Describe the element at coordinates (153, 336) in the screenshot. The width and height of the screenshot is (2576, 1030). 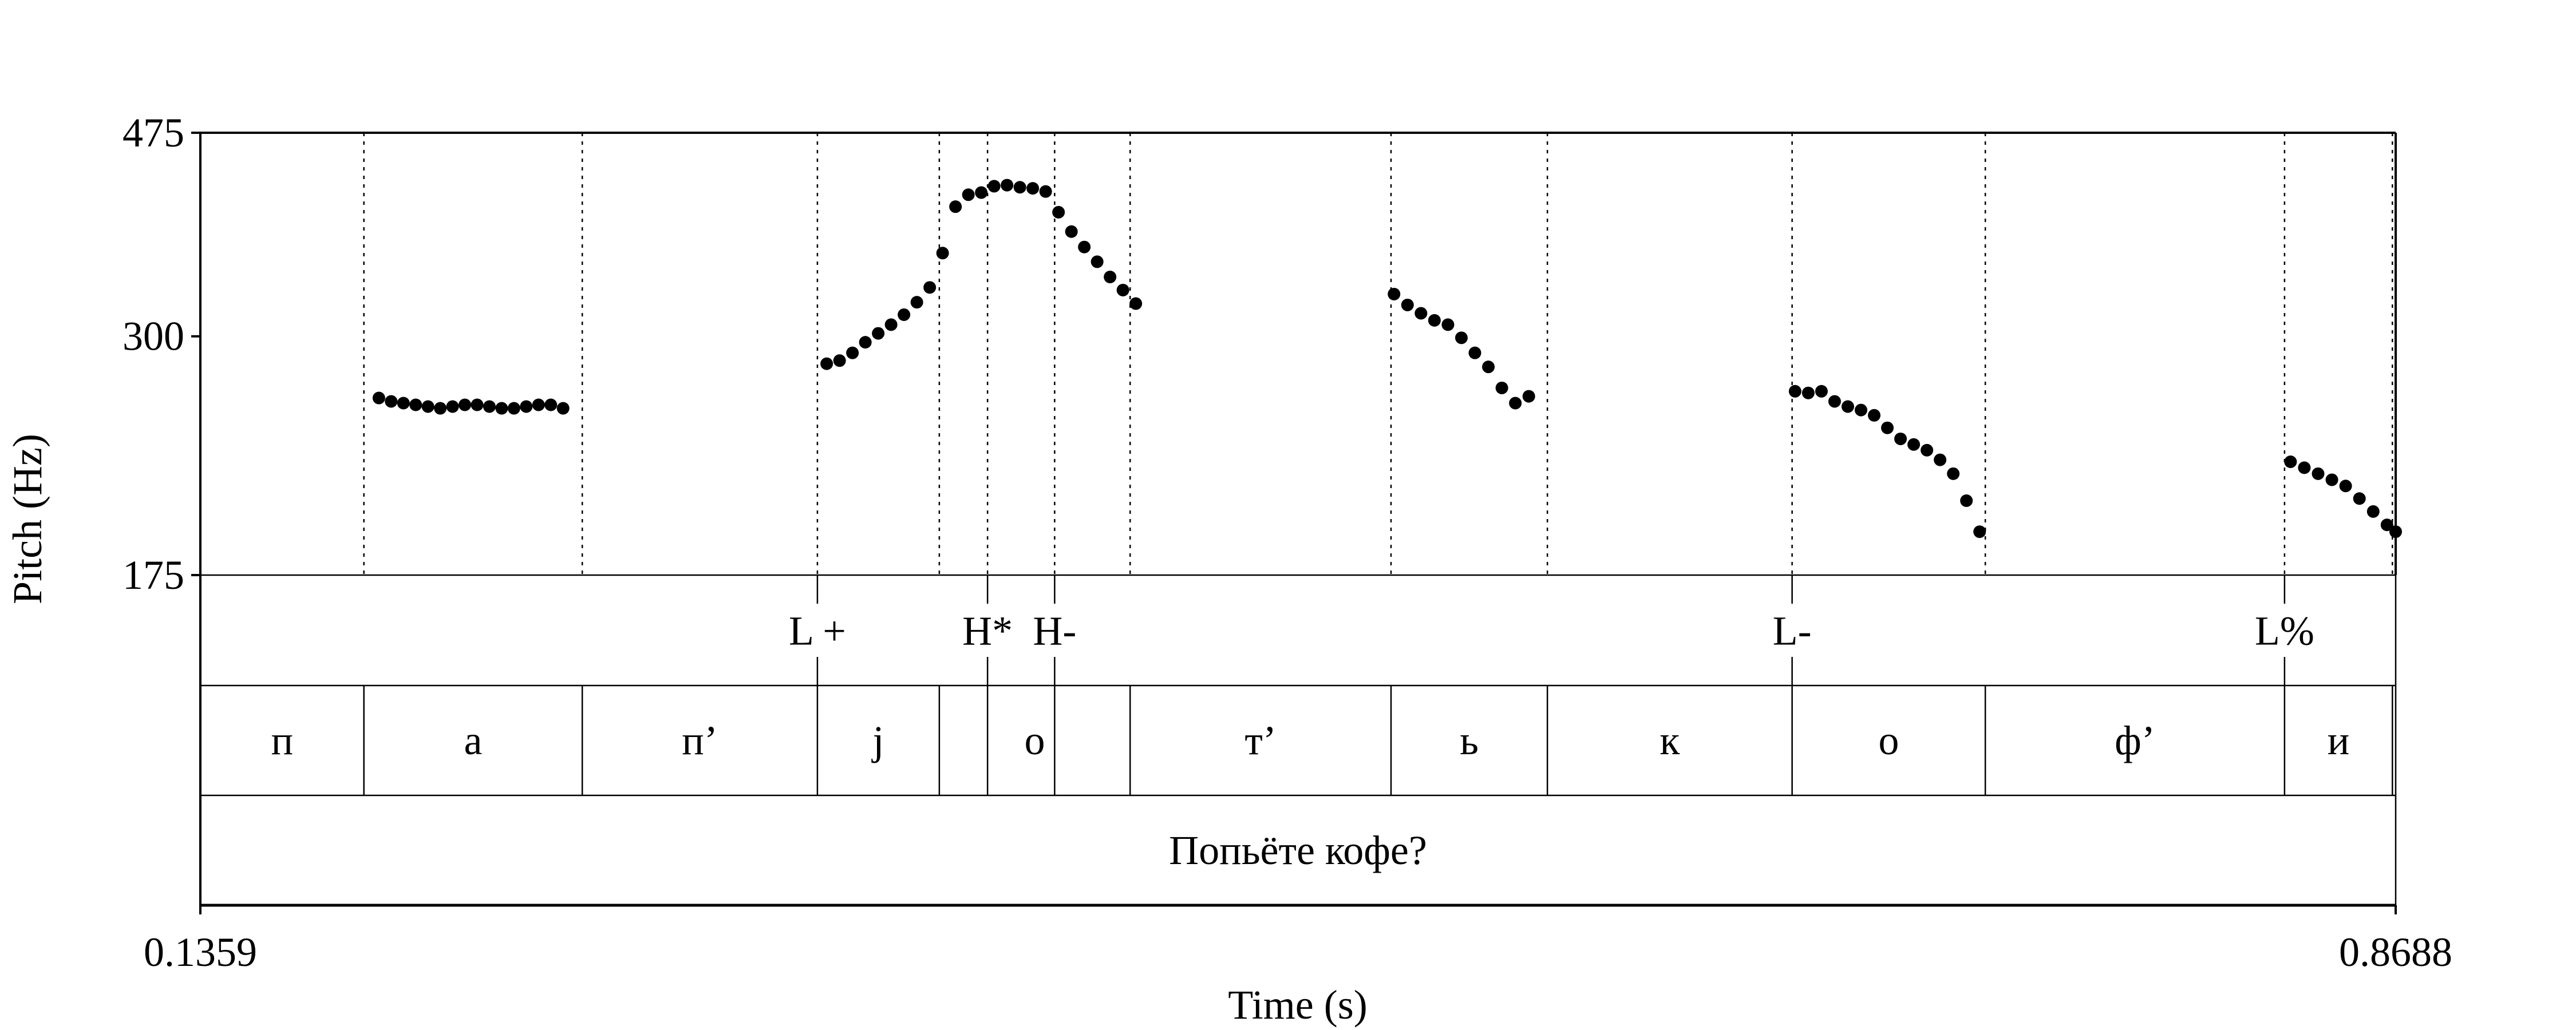
I see `y-tick-label: 300` at that location.